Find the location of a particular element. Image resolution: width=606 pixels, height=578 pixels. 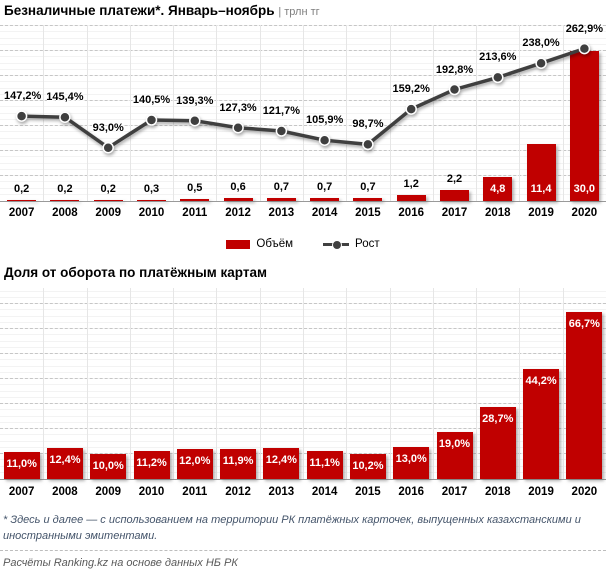

year-label: 2015 is located at coordinates (368, 213).